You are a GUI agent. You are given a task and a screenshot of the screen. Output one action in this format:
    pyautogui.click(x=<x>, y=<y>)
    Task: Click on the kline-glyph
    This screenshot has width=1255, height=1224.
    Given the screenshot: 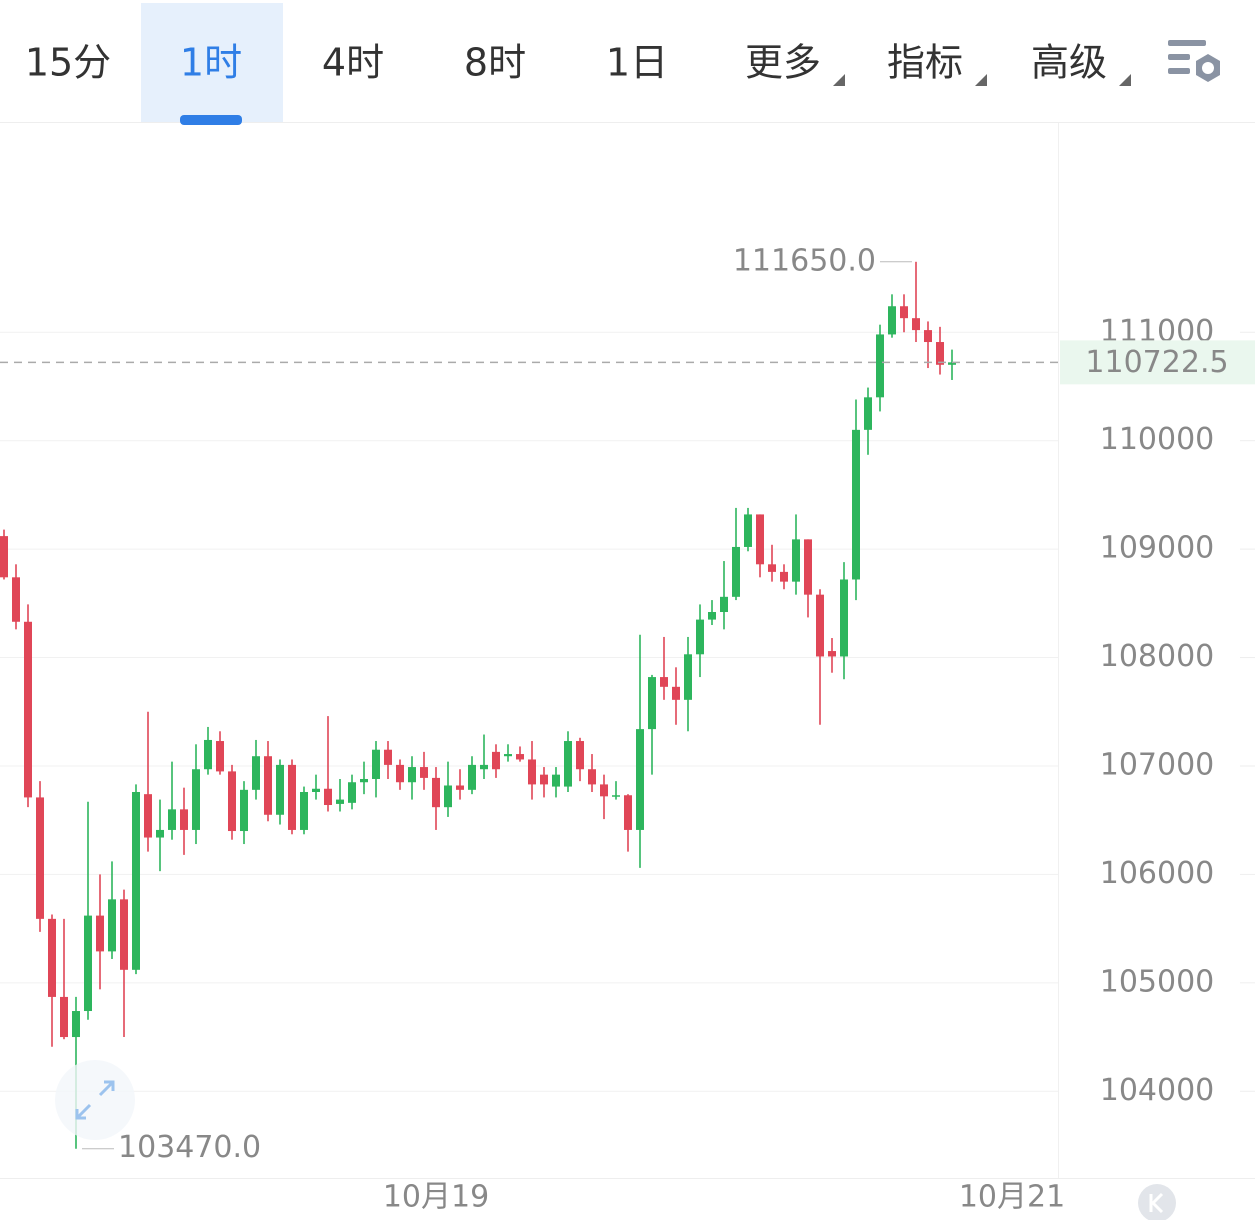 What is the action you would take?
    pyautogui.click(x=1156, y=1203)
    